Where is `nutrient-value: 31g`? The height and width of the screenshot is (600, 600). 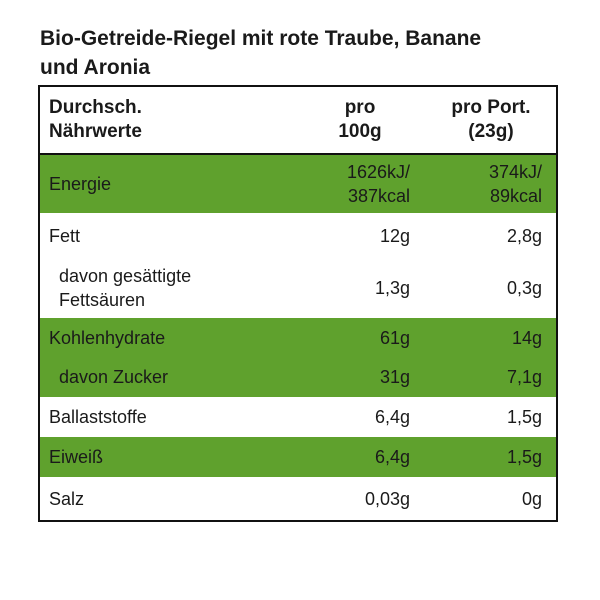
nutrient-value: 31g is located at coordinates (394, 377).